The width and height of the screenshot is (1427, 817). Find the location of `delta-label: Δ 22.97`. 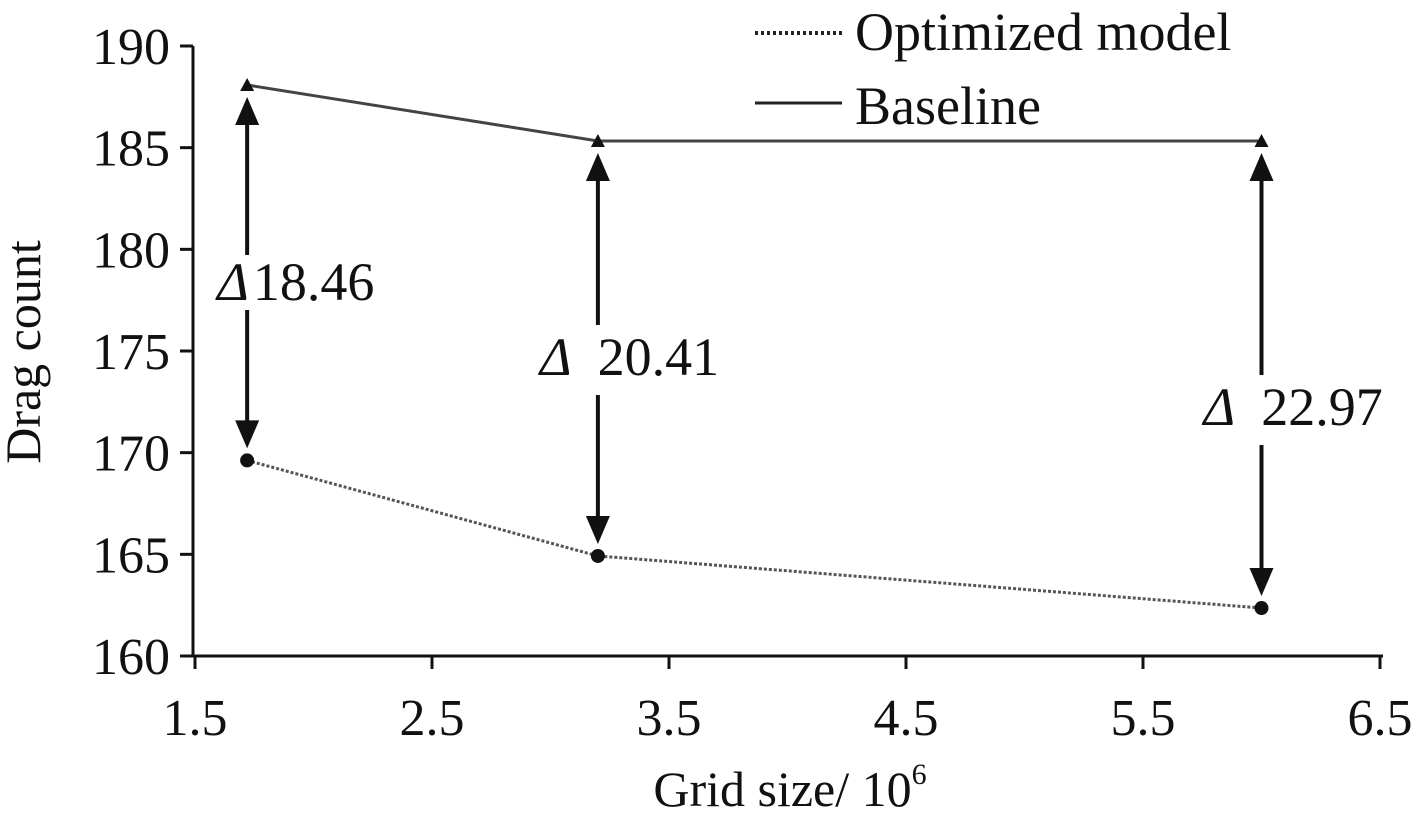

delta-label: Δ 22.97 is located at coordinates (1292, 407).